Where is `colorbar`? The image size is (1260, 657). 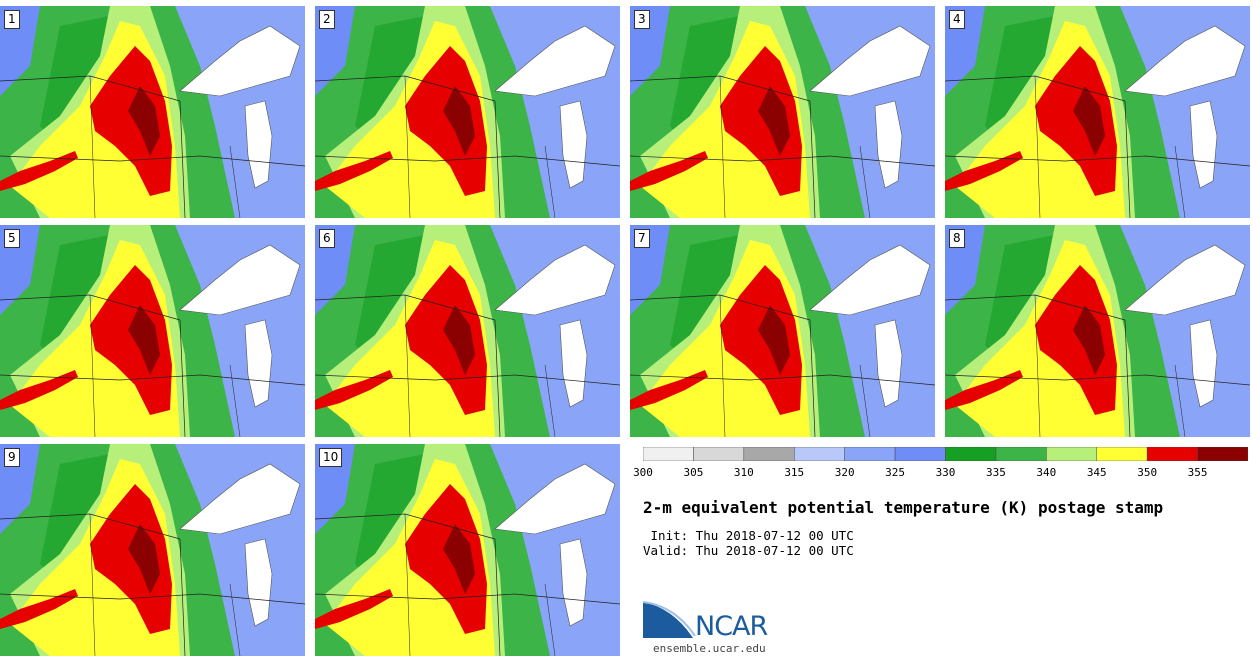
colorbar is located at coordinates (945, 454).